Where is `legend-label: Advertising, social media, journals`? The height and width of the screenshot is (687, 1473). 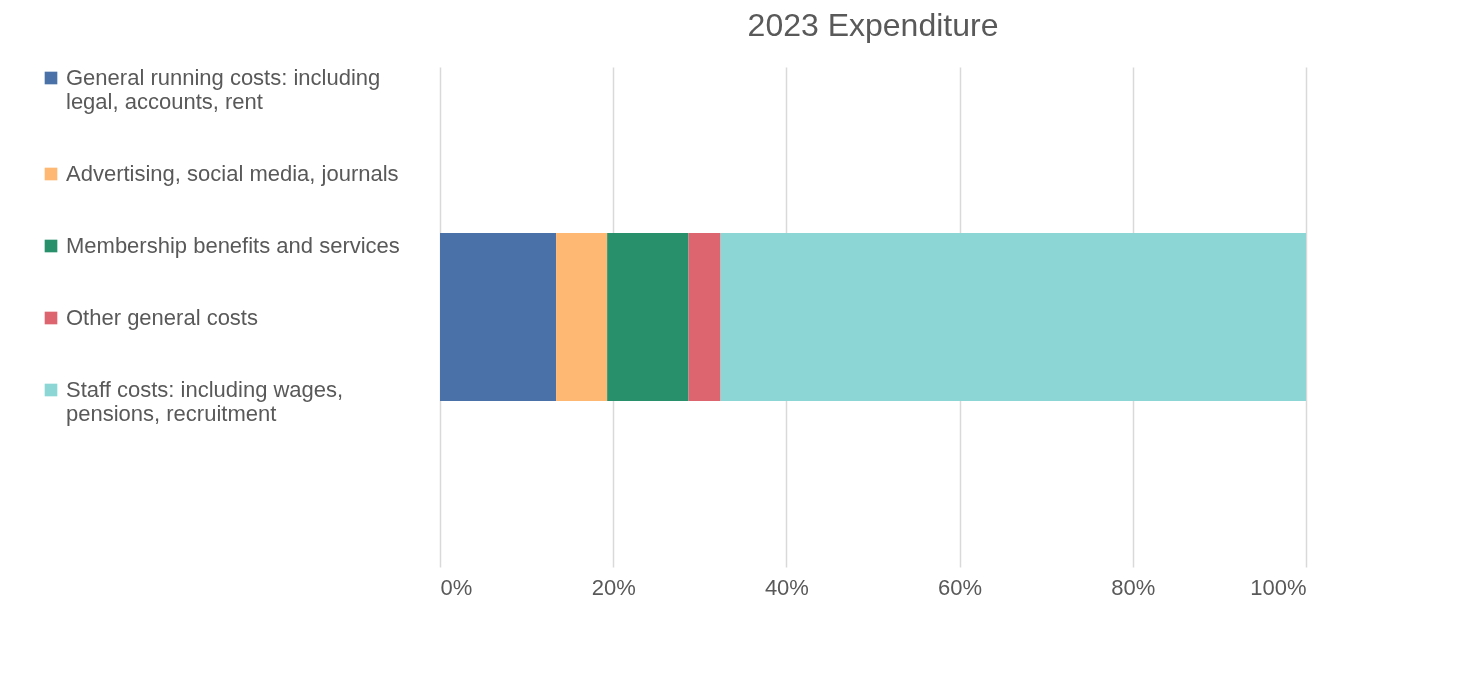 legend-label: Advertising, social media, journals is located at coordinates (232, 173).